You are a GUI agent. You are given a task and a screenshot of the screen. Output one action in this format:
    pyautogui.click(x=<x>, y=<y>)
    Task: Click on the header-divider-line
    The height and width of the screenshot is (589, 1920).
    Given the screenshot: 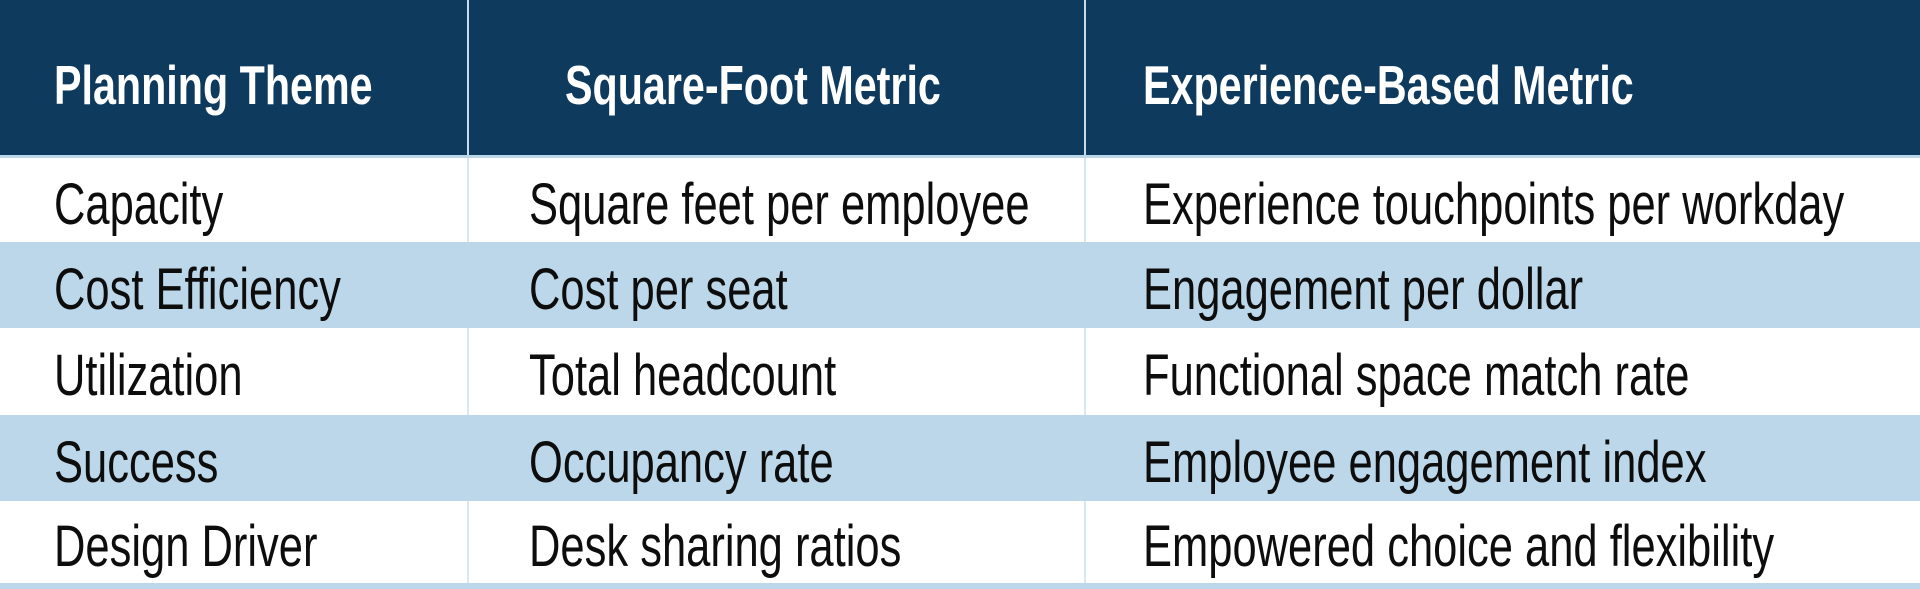 What is the action you would take?
    pyautogui.click(x=960, y=156)
    